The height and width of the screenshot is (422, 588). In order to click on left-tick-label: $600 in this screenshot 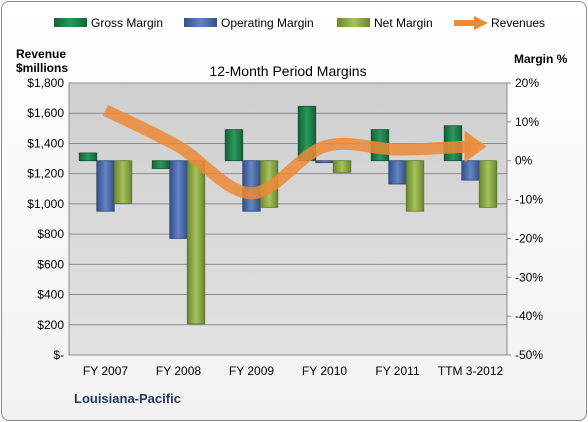, I will do `click(50, 264)`.